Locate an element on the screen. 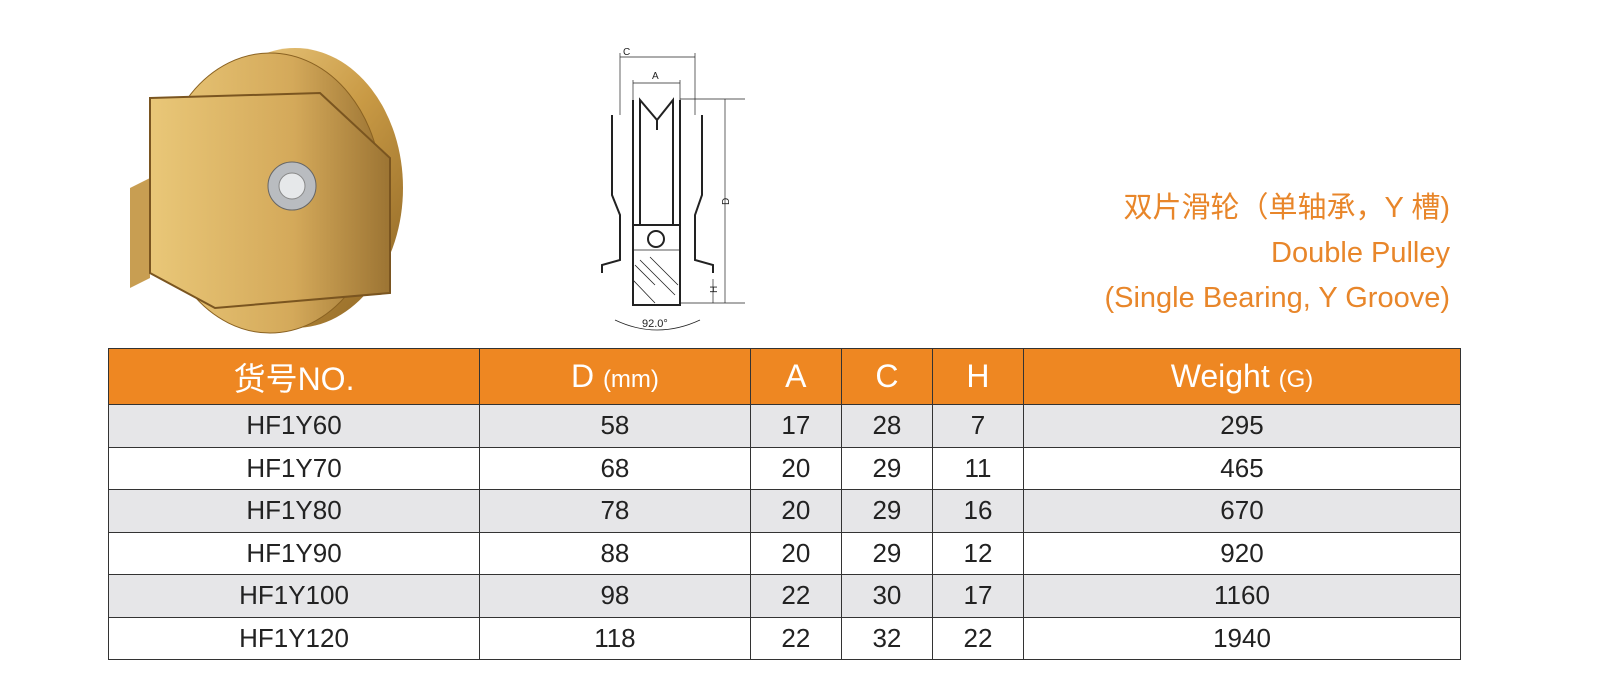 The height and width of the screenshot is (686, 1600). table-row: HF1Y100 98 22 30 17 1160 is located at coordinates (784, 596).